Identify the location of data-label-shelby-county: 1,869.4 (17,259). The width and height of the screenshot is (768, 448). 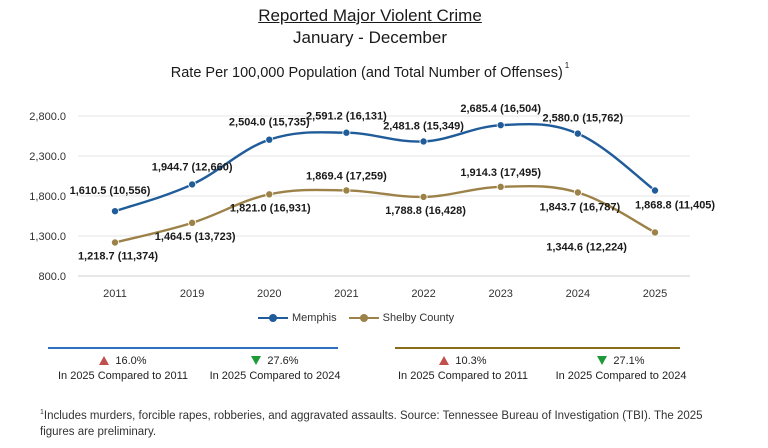
(346, 176).